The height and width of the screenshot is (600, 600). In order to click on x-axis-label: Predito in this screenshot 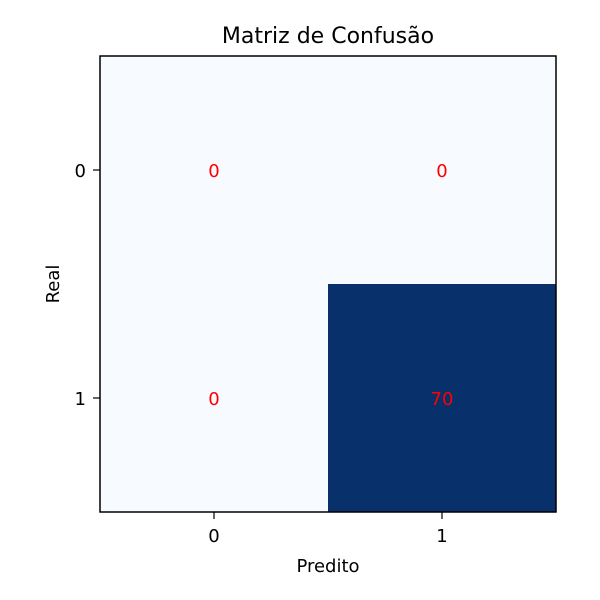, I will do `click(327, 566)`.